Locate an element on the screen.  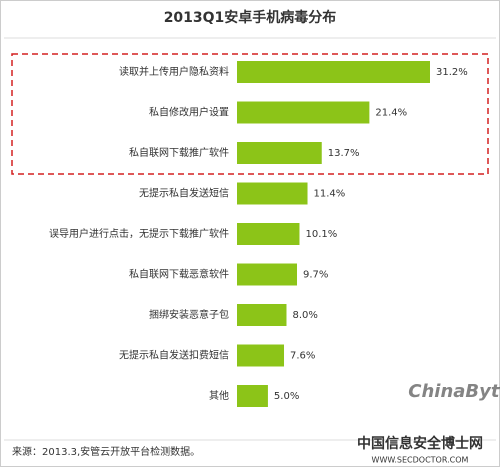
value-label: 9.7% is located at coordinates (315, 275).